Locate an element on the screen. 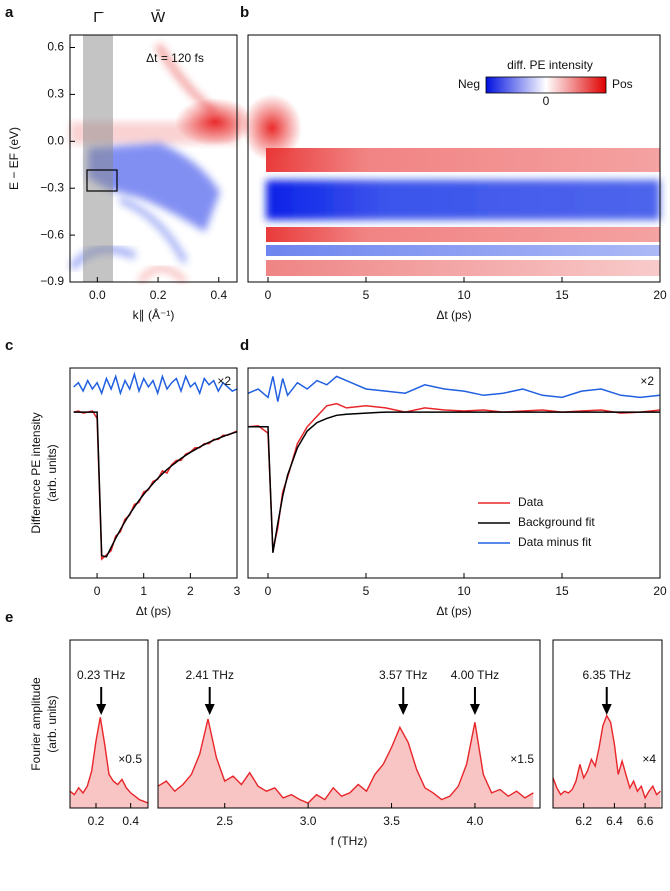 The width and height of the screenshot is (670, 891). scale-factor: ×0.5 is located at coordinates (130, 759).